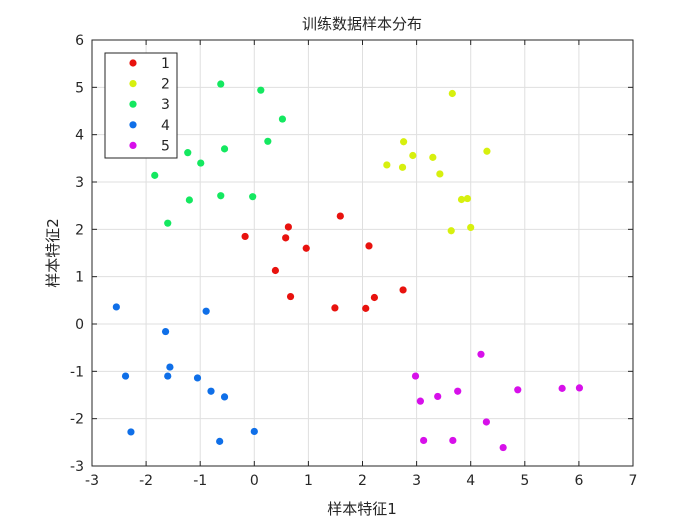  What do you see at coordinates (77, 467) in the screenshot?
I see `y-tick-label: -3` at bounding box center [77, 467].